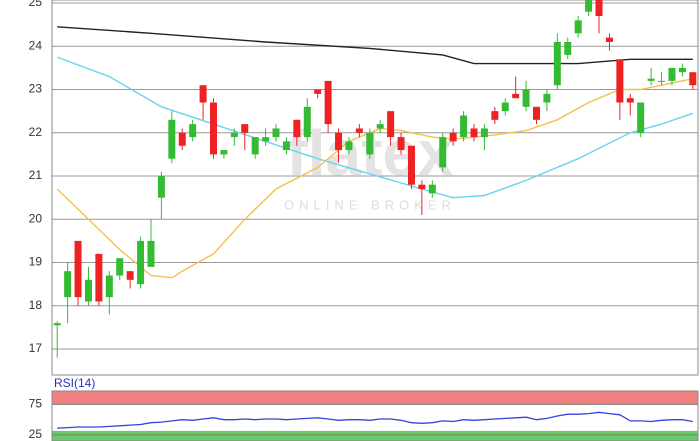  Describe the element at coordinates (36, 45) in the screenshot. I see `y-tick-label: 24` at that location.